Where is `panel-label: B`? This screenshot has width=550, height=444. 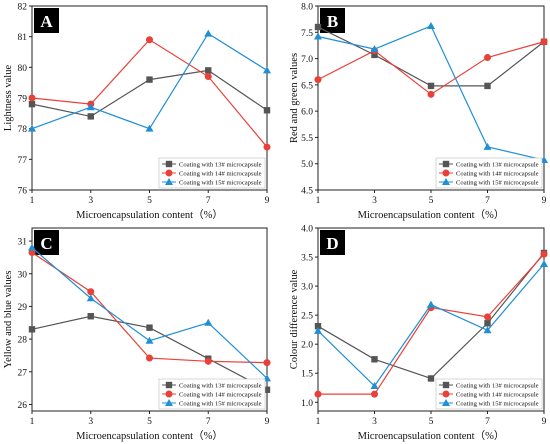
panel-label: B is located at coordinates (332, 21).